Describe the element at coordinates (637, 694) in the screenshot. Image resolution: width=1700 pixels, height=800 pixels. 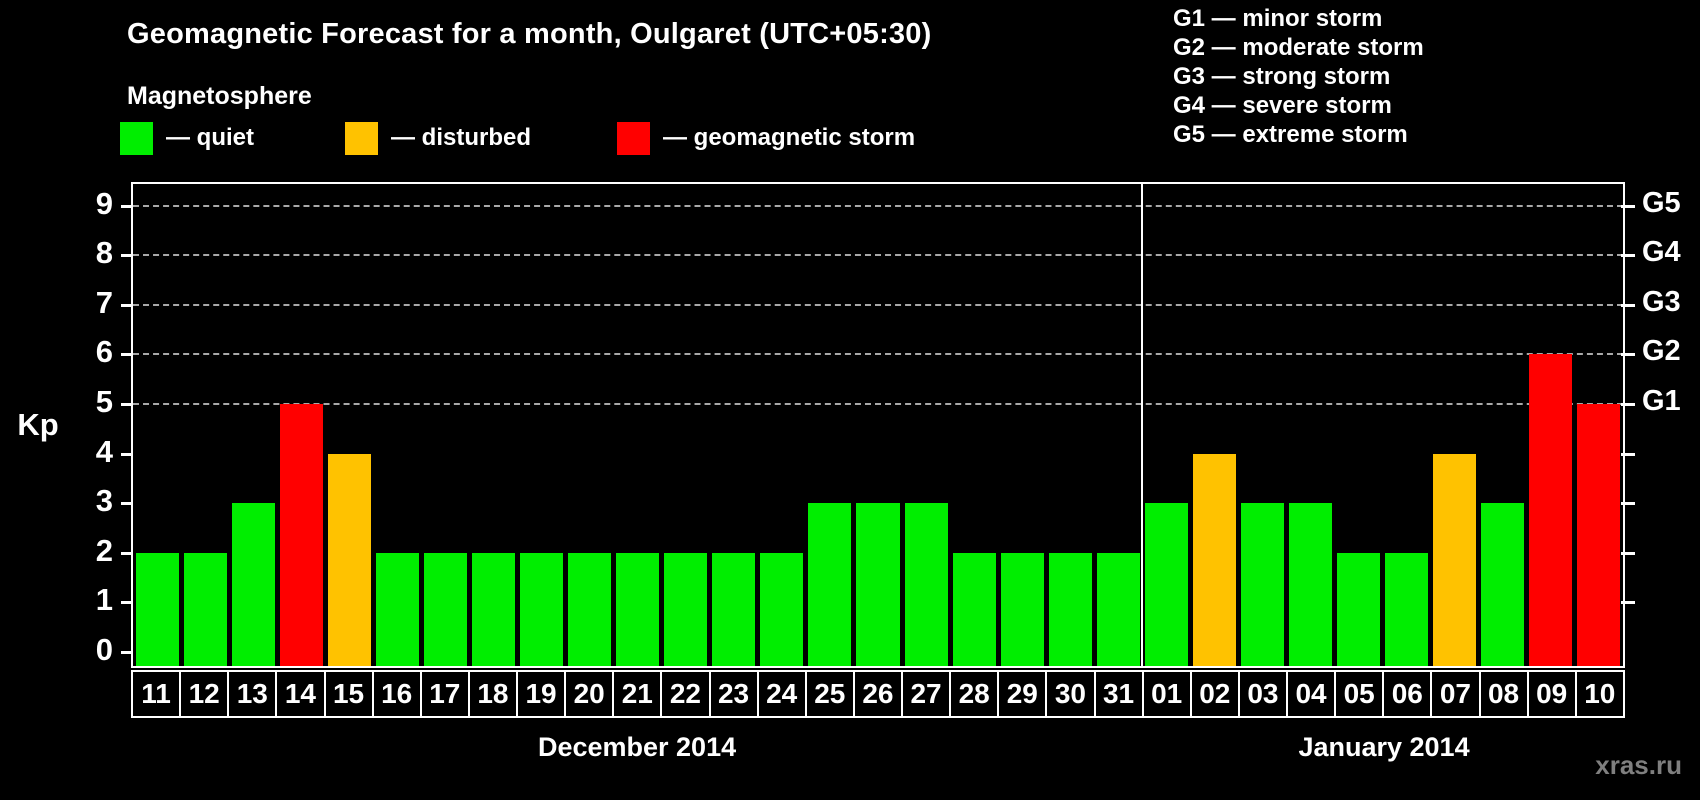
I see `day-label-21: 21` at that location.